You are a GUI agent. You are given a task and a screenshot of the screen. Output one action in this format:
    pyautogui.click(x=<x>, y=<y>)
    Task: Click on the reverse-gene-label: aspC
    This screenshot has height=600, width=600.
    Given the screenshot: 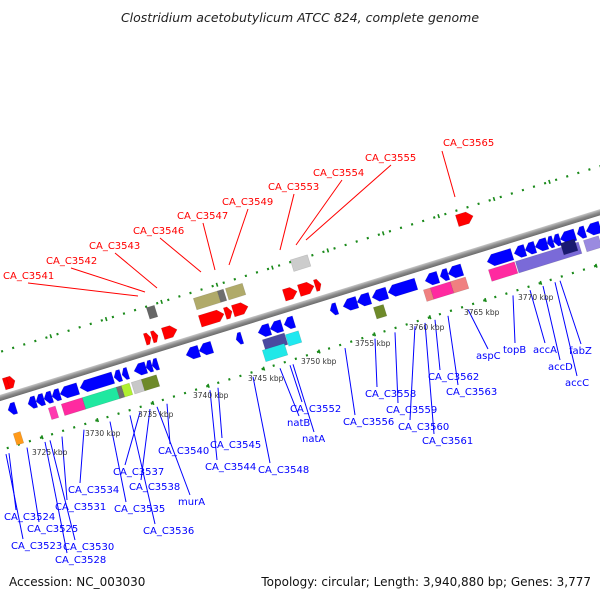 What is the action you would take?
    pyautogui.click(x=488, y=356)
    